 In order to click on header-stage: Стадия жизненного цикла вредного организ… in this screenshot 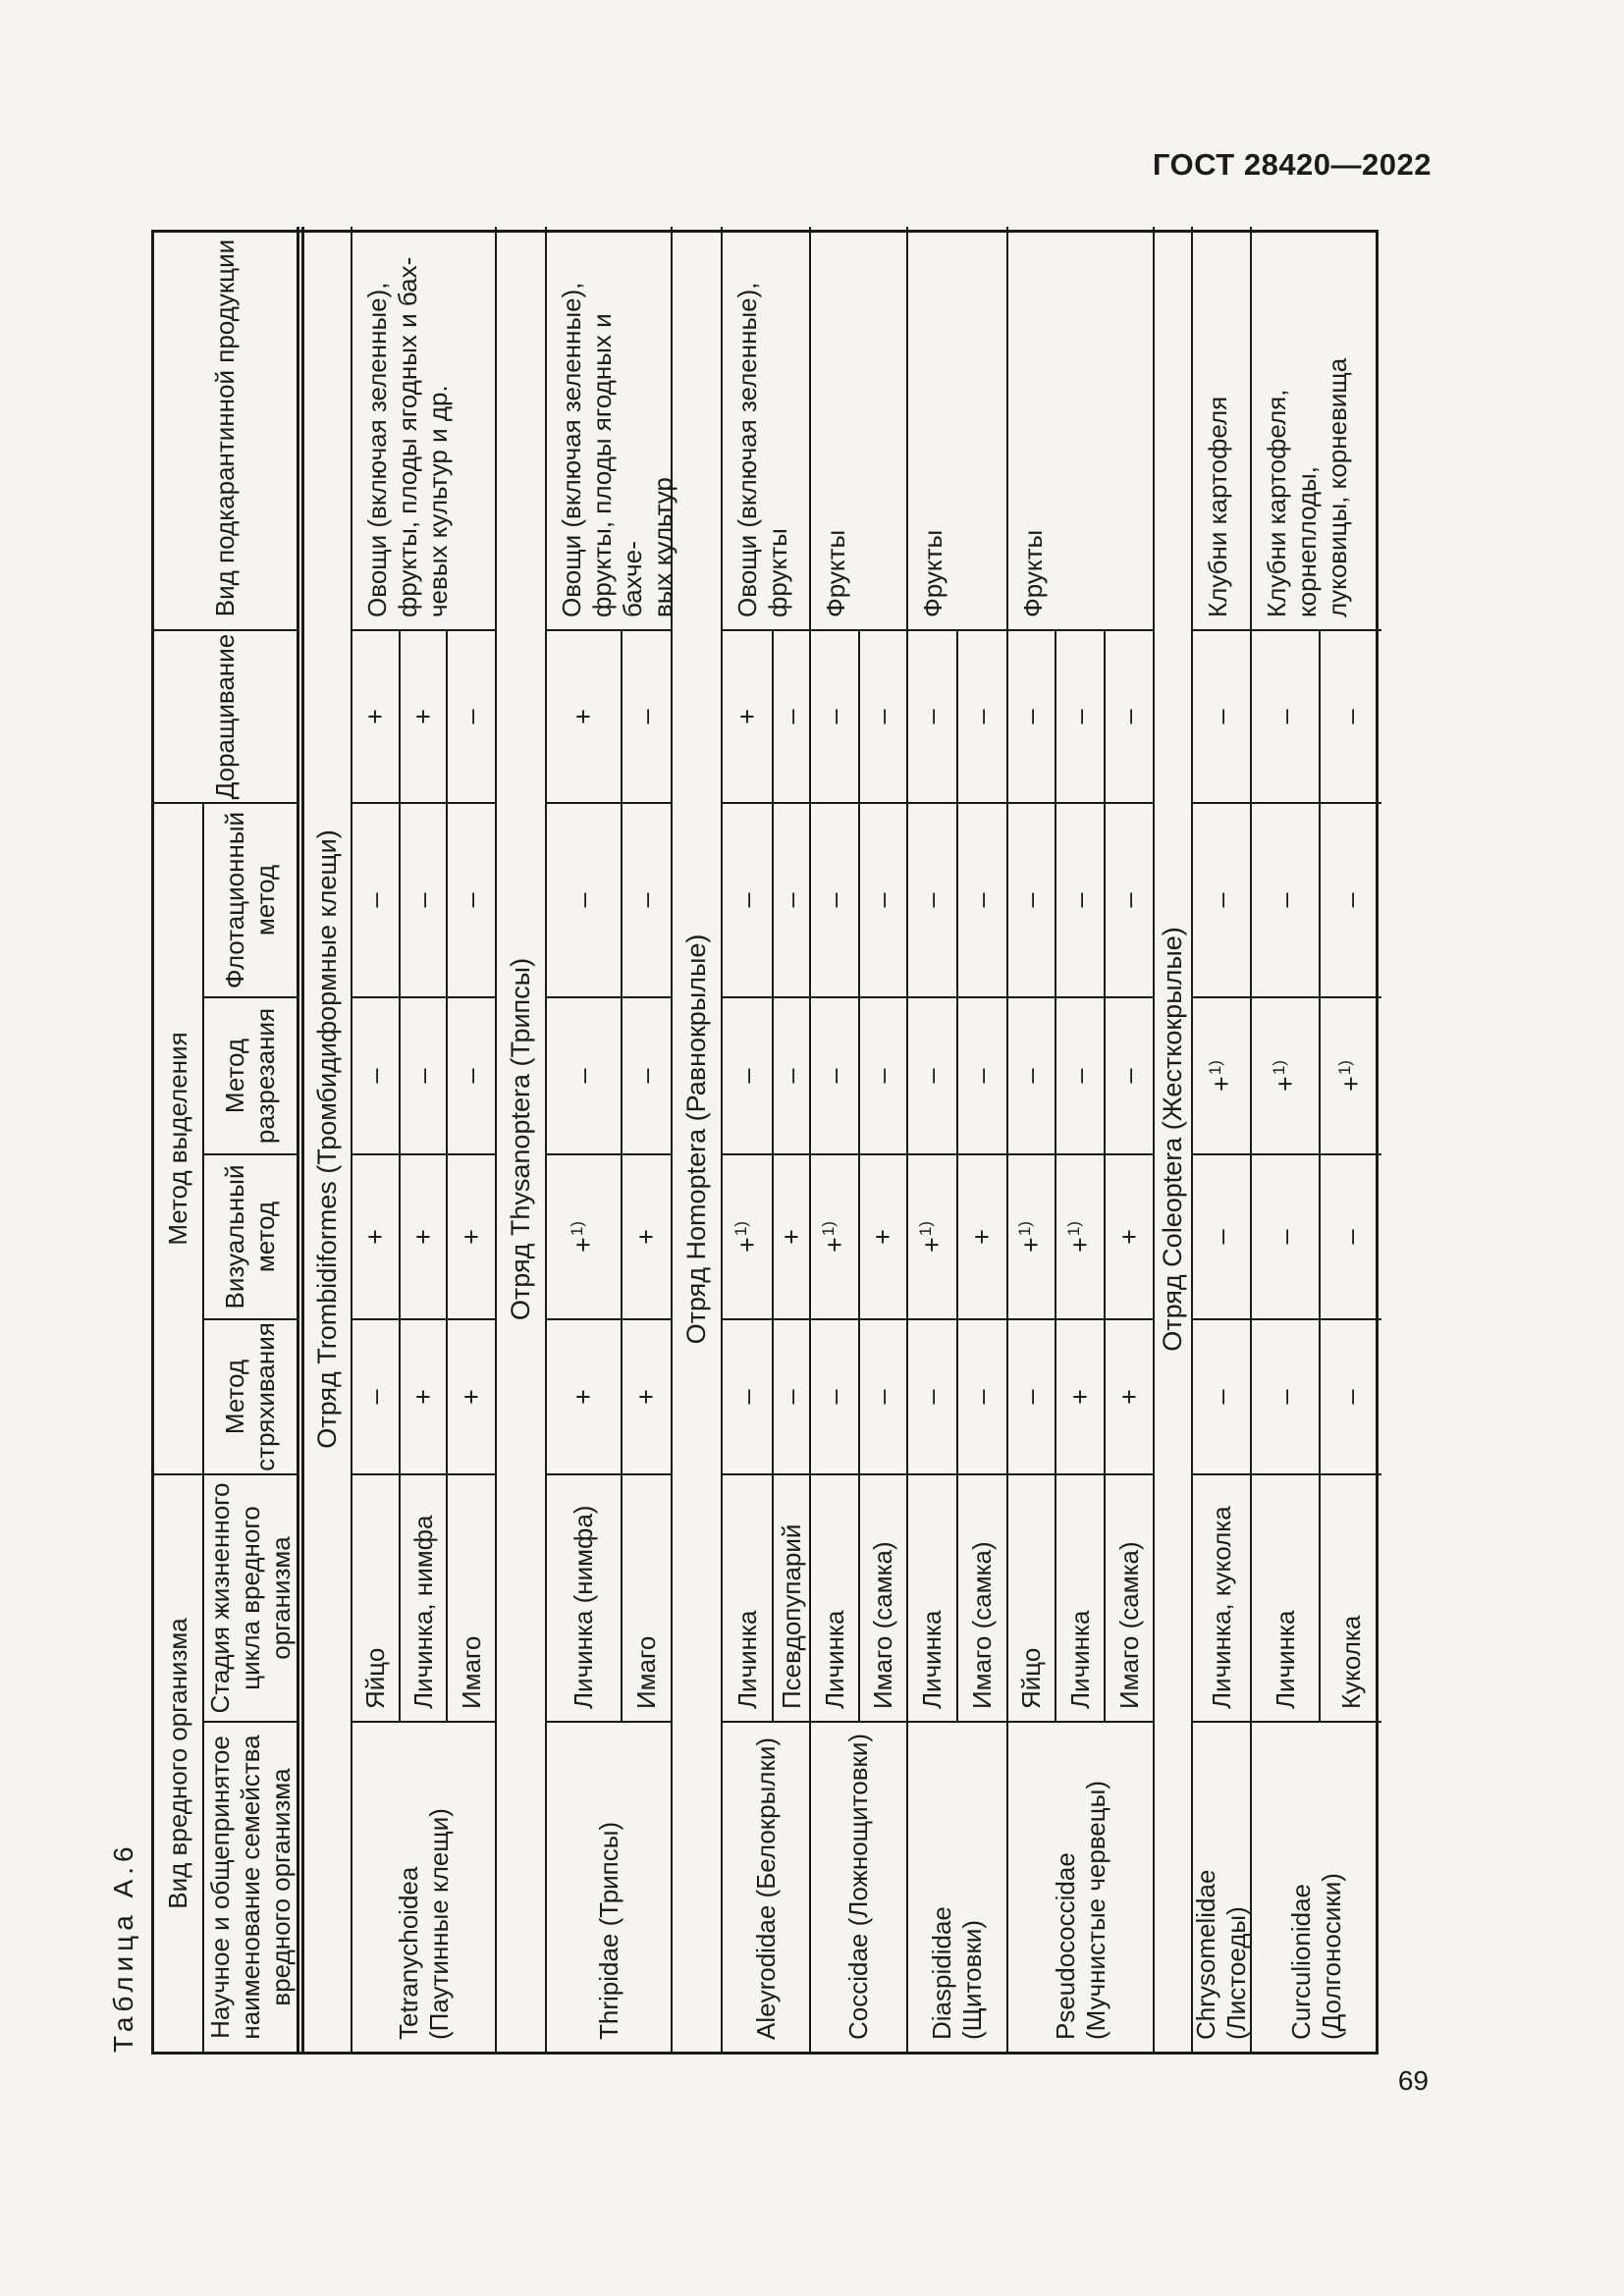, I will do `click(251, 1597)`.